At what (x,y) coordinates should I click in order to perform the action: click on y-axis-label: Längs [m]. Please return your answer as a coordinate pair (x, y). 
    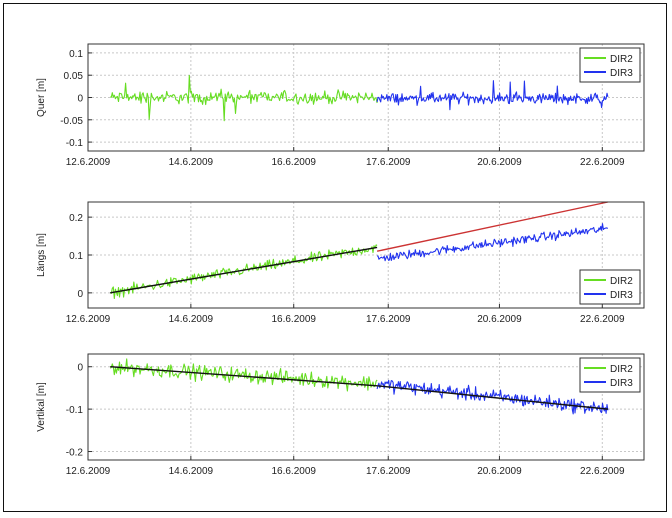
    Looking at the image, I should click on (41, 255).